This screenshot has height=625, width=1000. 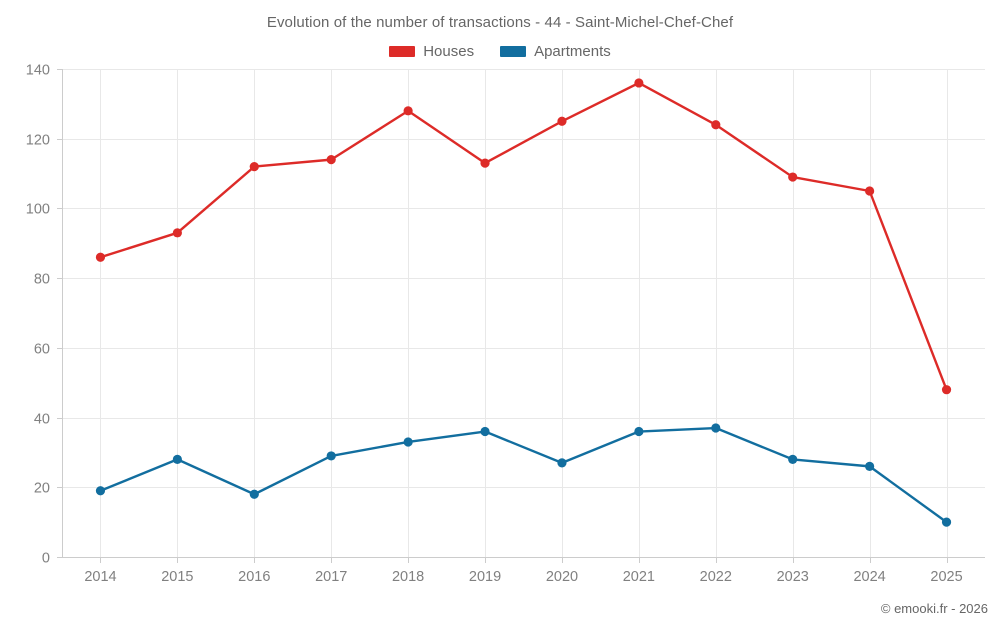 What do you see at coordinates (716, 428) in the screenshot?
I see `data-point-apartments-2022` at bounding box center [716, 428].